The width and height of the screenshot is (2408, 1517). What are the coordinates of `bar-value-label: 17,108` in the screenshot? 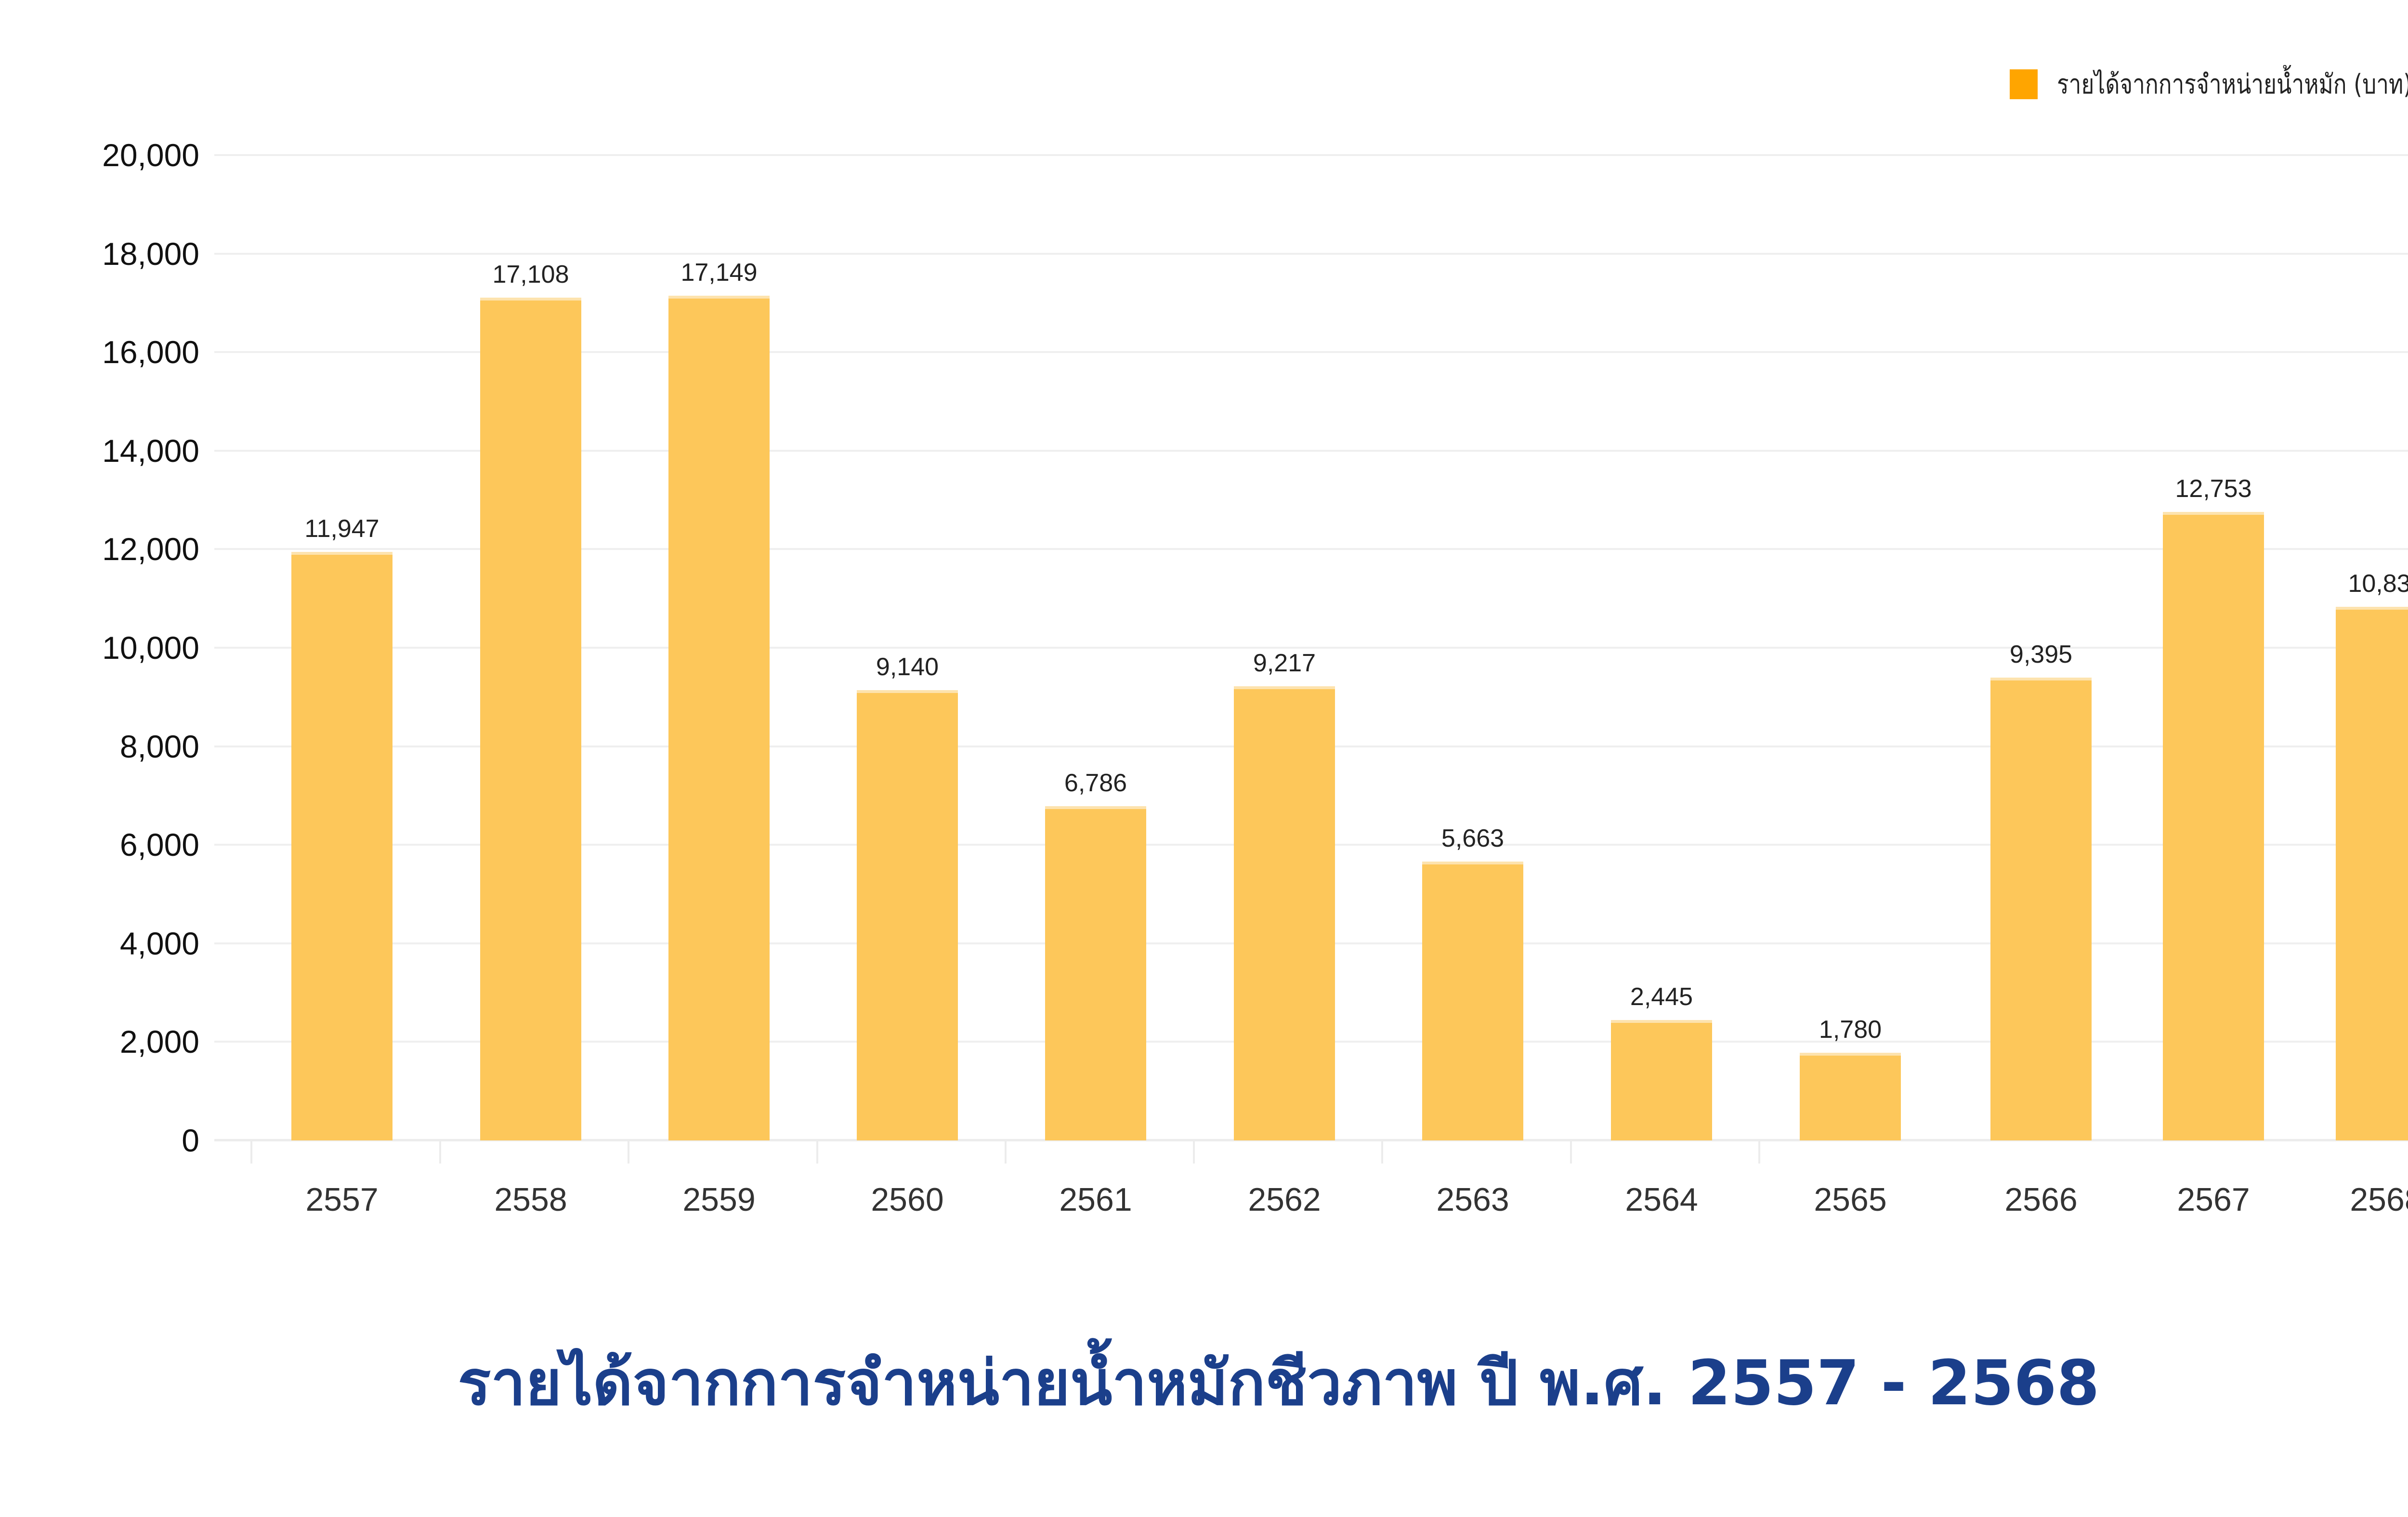 It's located at (530, 274).